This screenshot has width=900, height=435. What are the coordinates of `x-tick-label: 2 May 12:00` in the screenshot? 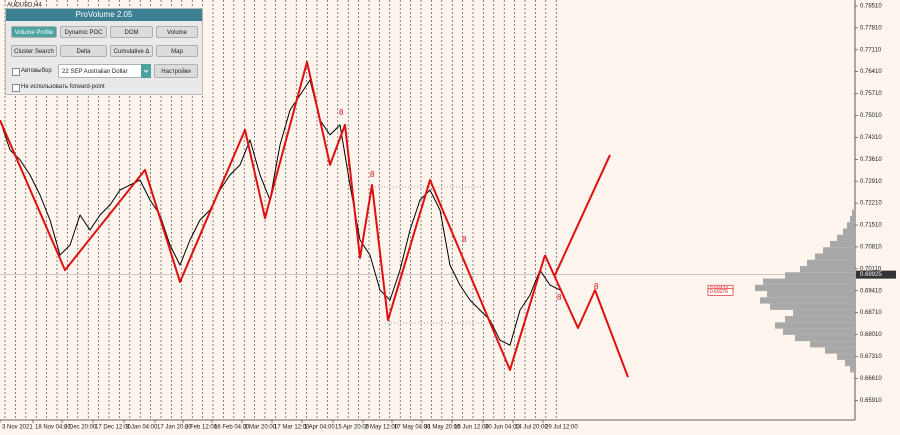 It's located at (382, 428).